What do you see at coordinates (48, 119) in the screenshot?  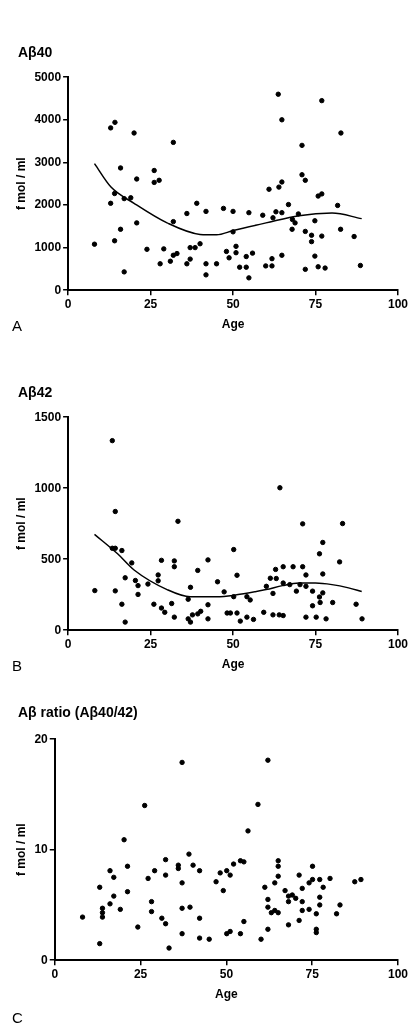 I see `y-tick-label: 4000` at bounding box center [48, 119].